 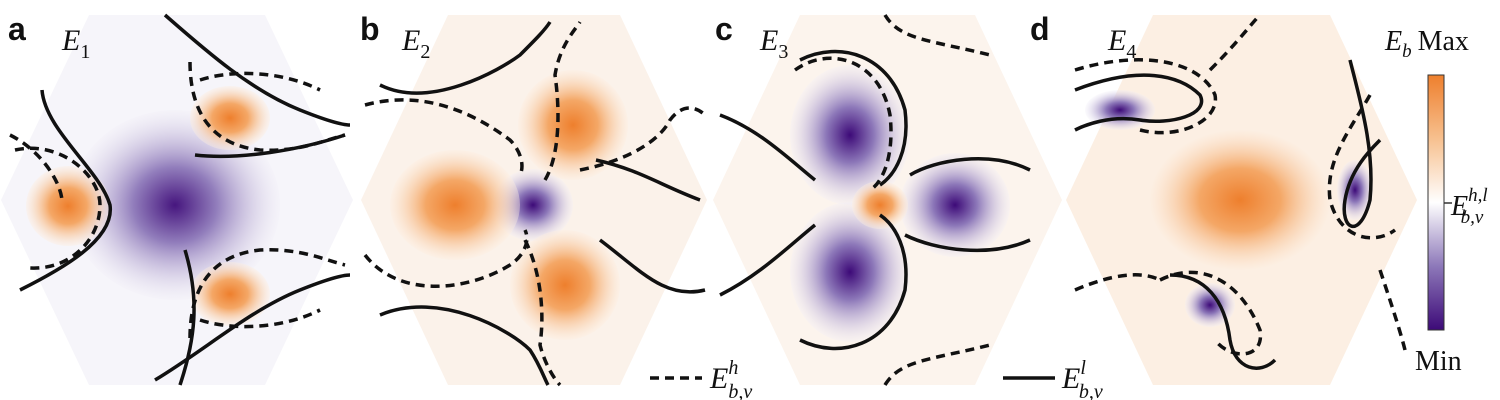 I want to click on panel-letter-a: a, so click(x=17, y=29).